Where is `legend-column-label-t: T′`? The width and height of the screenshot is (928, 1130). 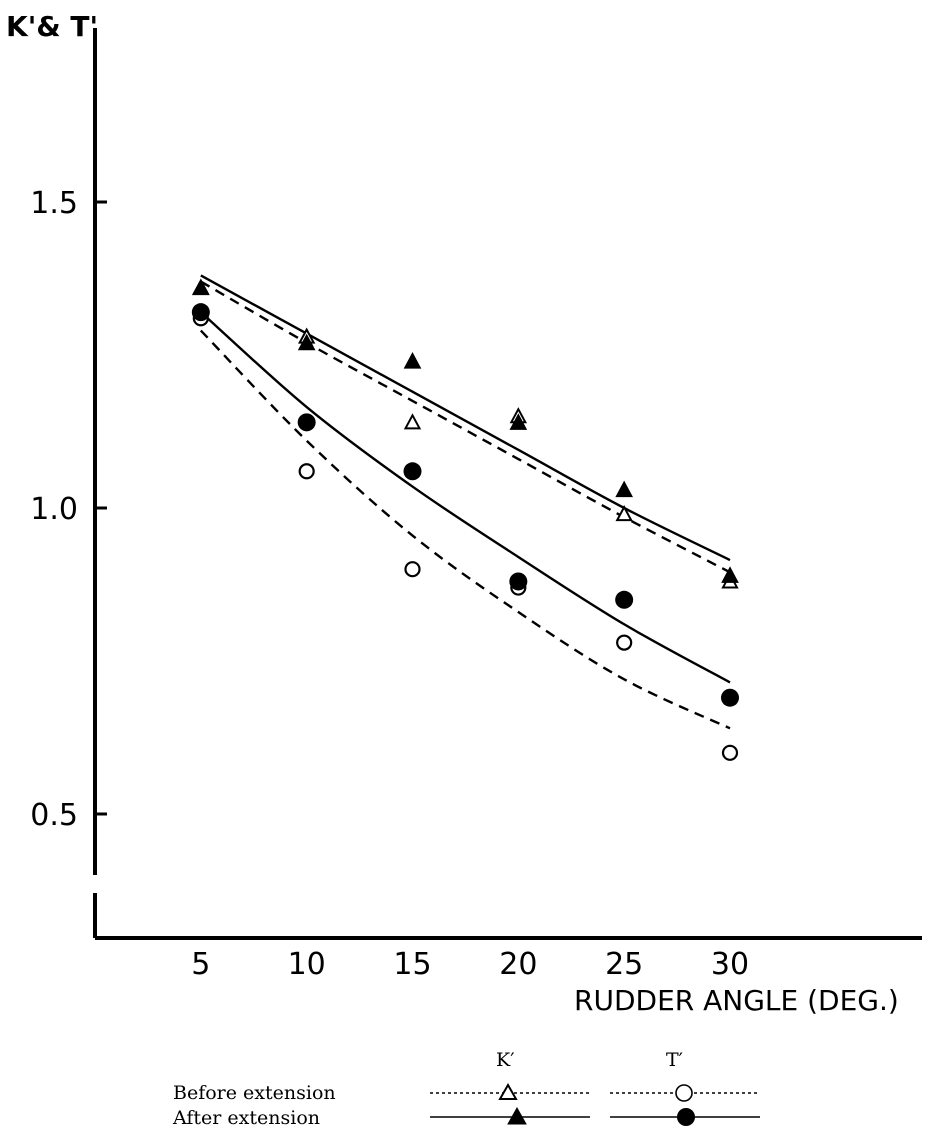
legend-column-label-t: T′ is located at coordinates (674, 1060).